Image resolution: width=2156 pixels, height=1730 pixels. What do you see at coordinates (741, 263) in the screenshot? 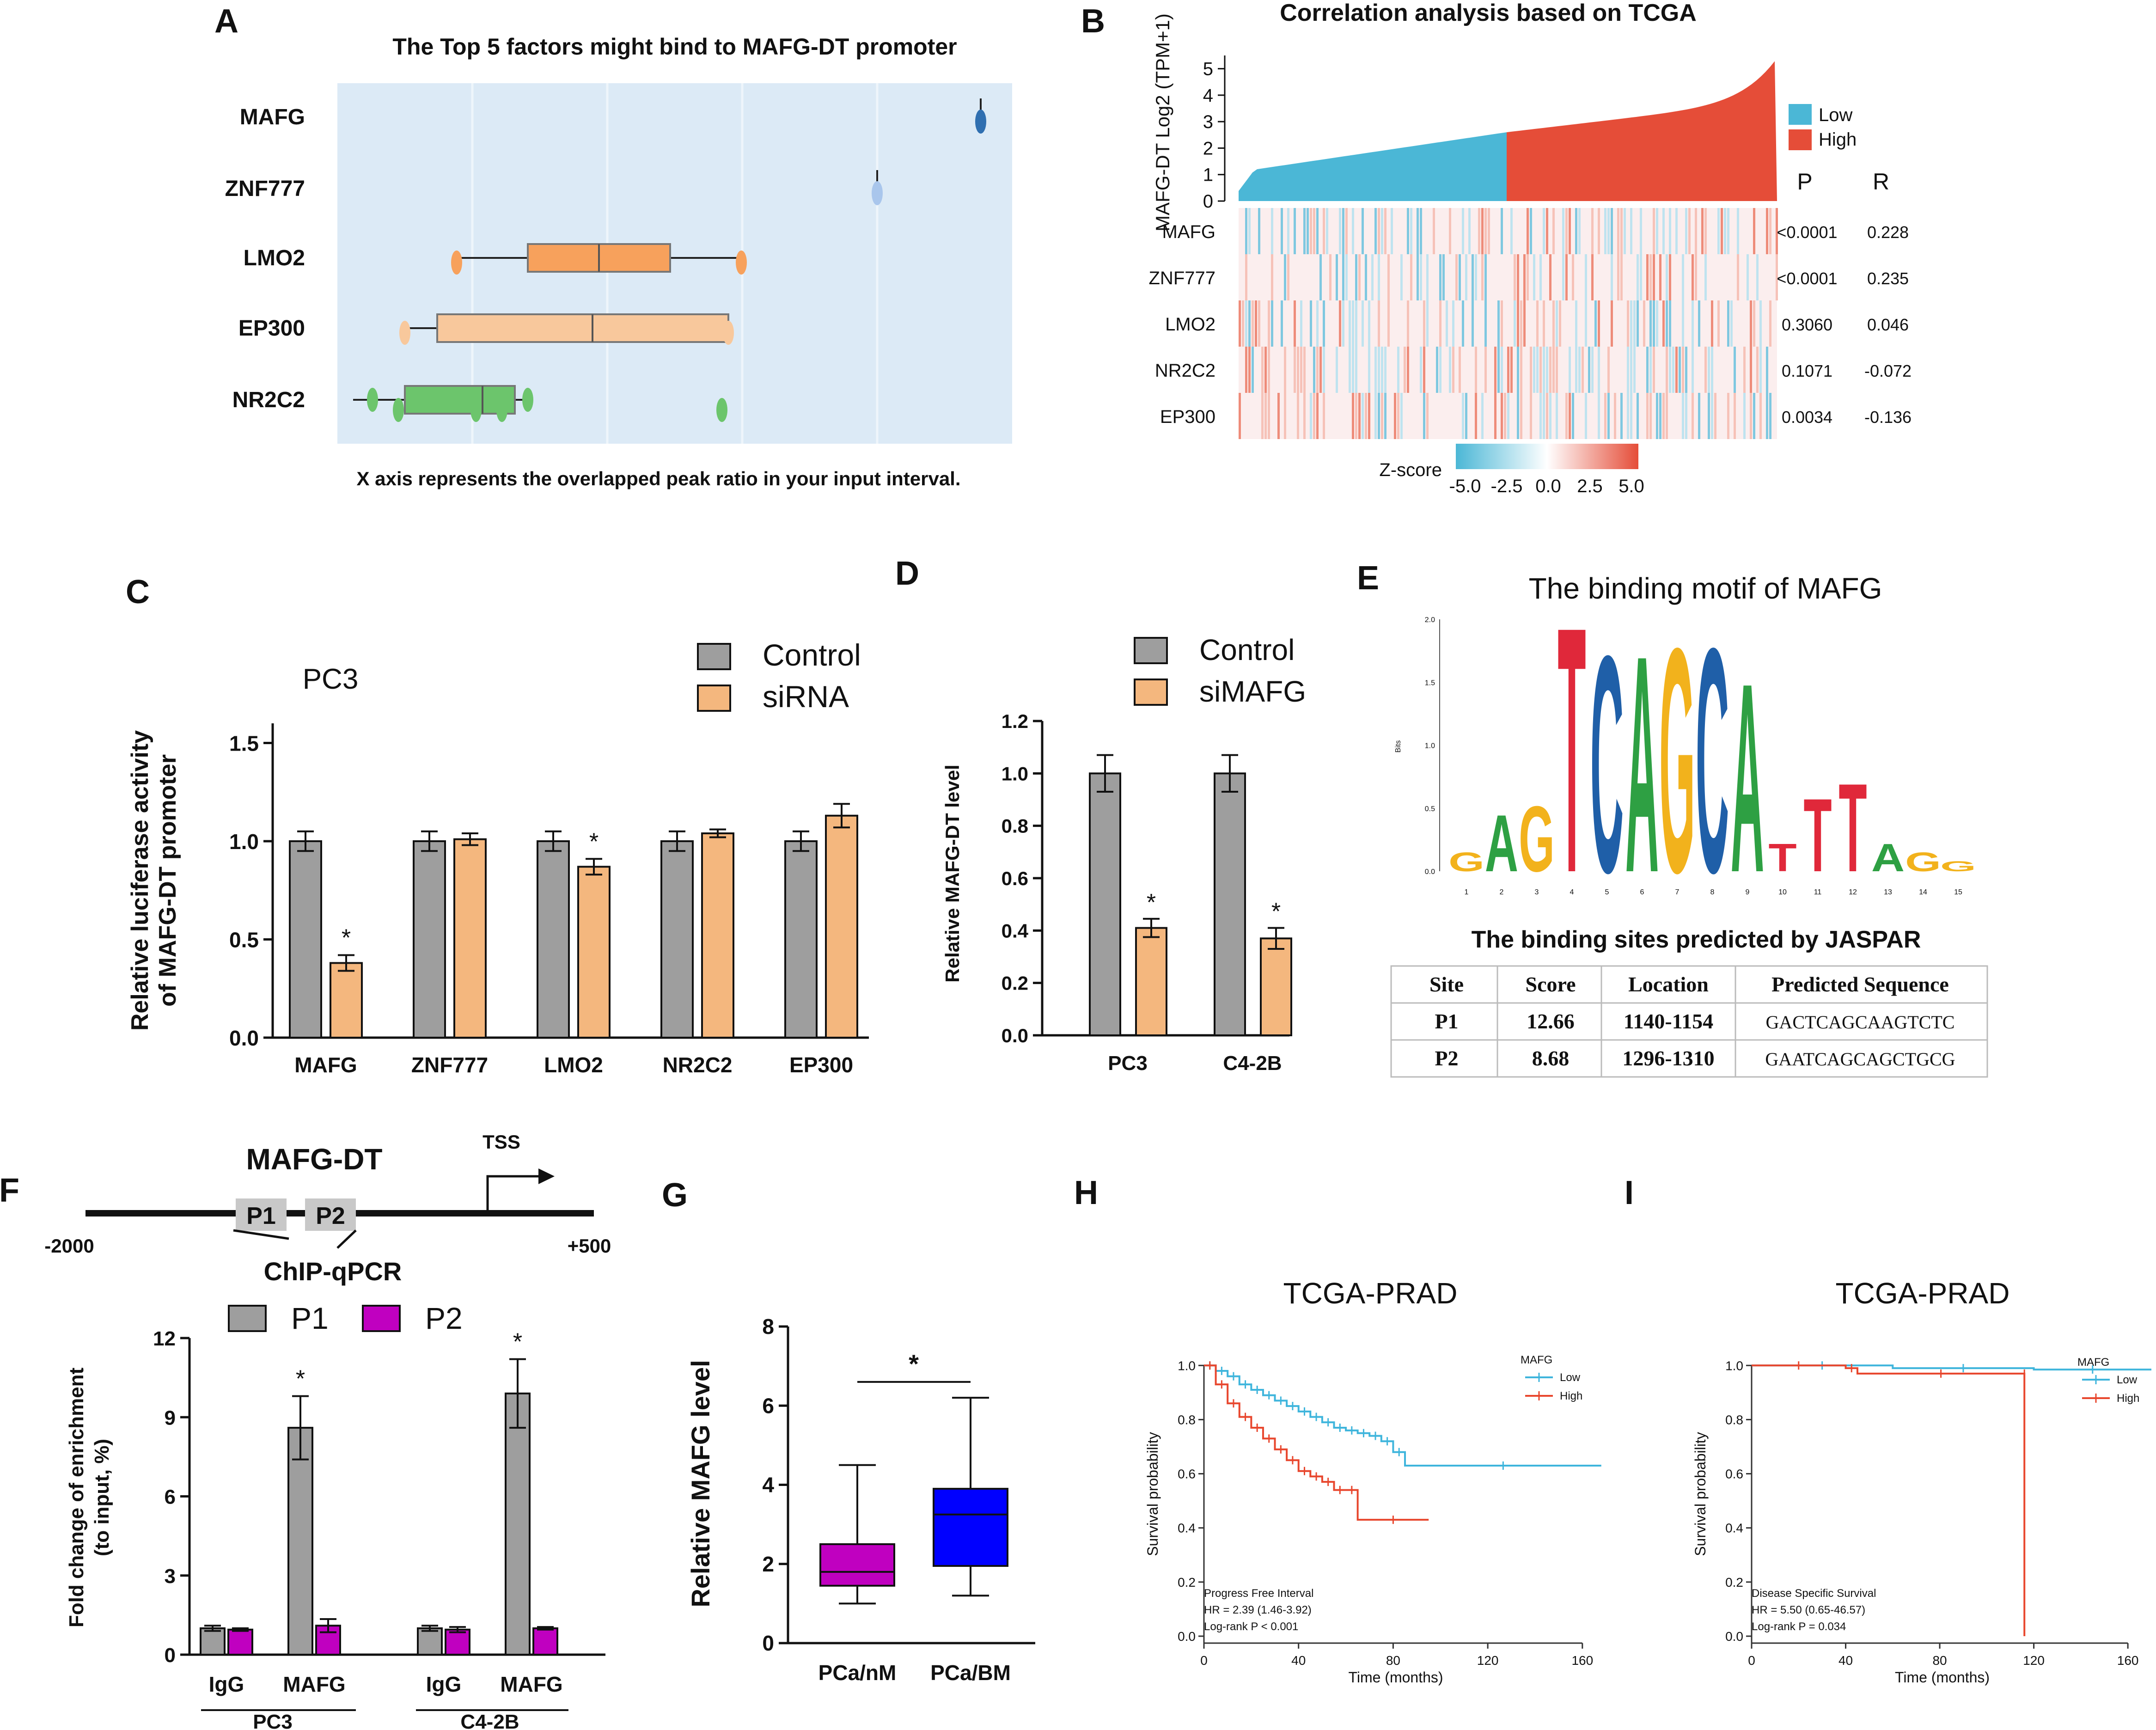
I see `panel-a-point-lmo2` at bounding box center [741, 263].